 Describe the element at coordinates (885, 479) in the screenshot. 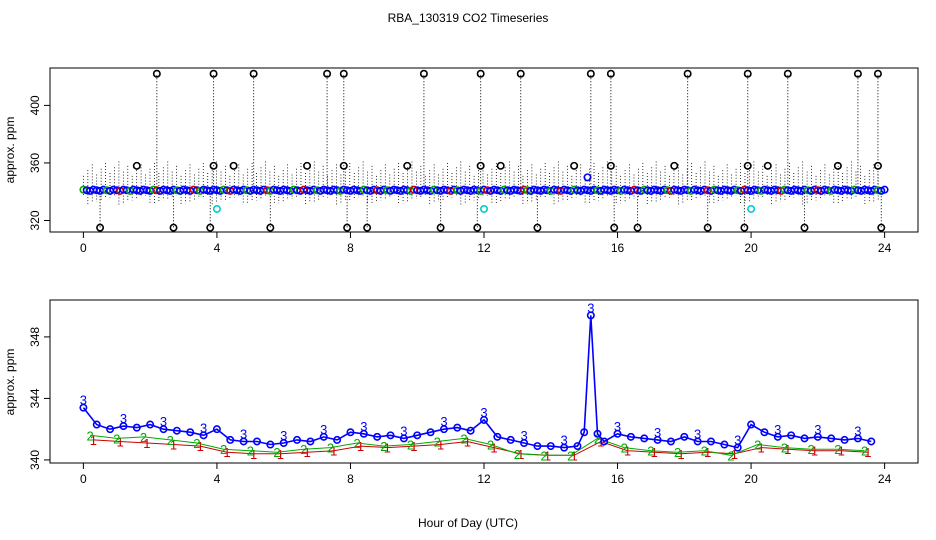

I see `bottom-x-tick-label: 24` at that location.